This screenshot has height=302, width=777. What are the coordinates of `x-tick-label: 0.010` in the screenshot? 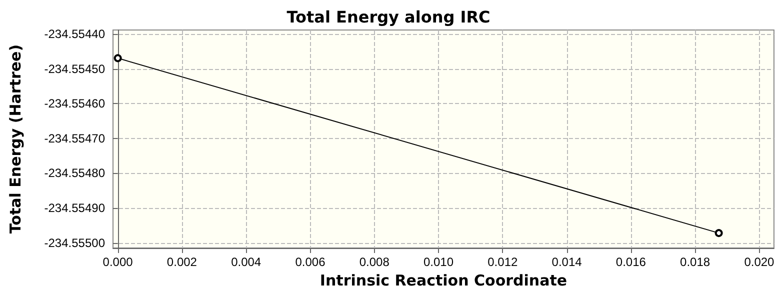 It's located at (438, 262).